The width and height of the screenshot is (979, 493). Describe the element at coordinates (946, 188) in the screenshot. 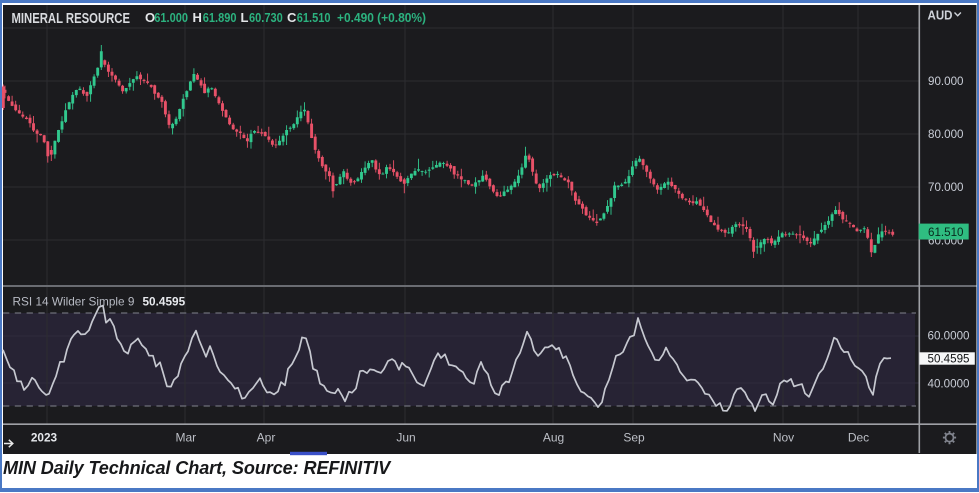

I see `svg-text: 70.000` at that location.